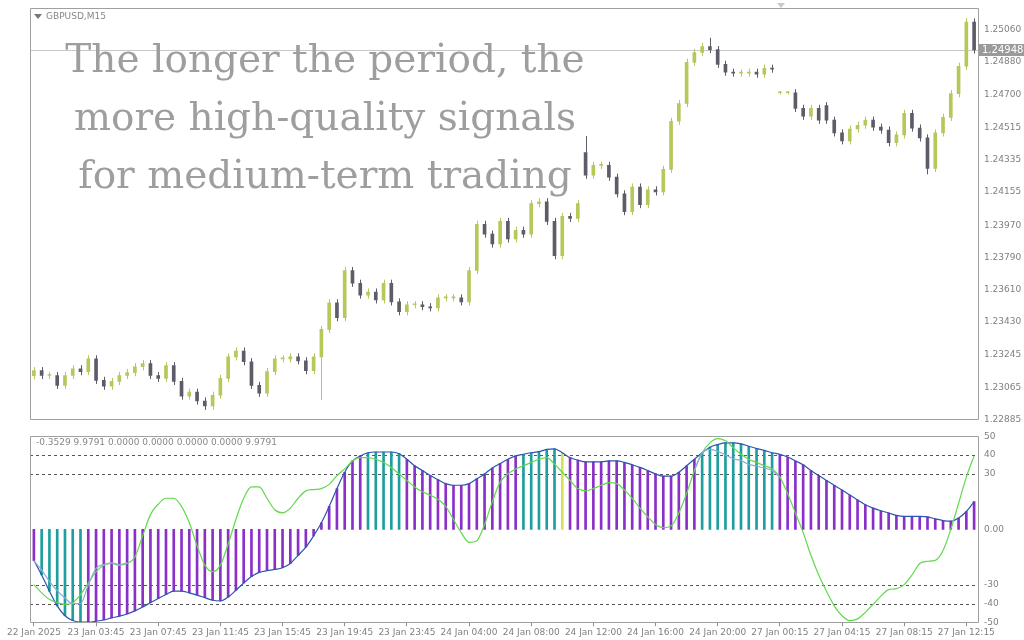 This screenshot has height=640, width=1024. I want to click on y-tick-label: 0.00, so click(994, 528).